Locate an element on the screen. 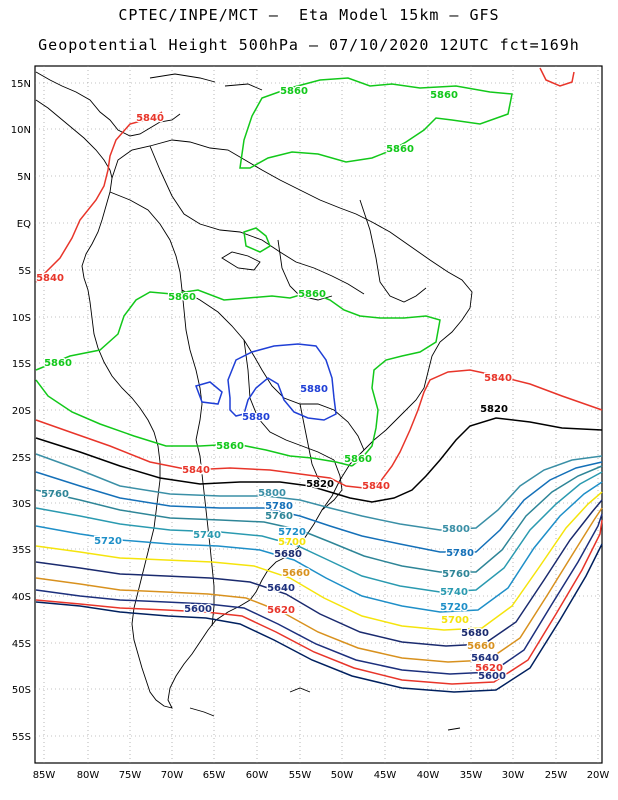  cuba-island is located at coordinates (182, 78).